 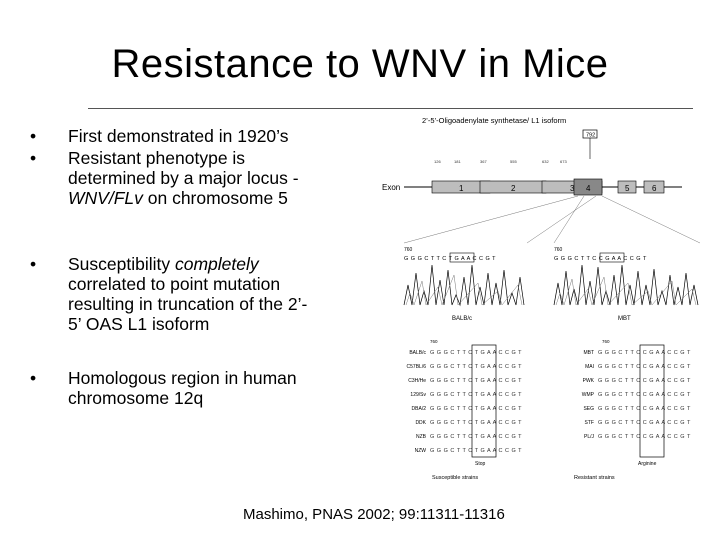 I want to click on bullet-4-line-1: Homologous region in human, so click(x=182, y=378).